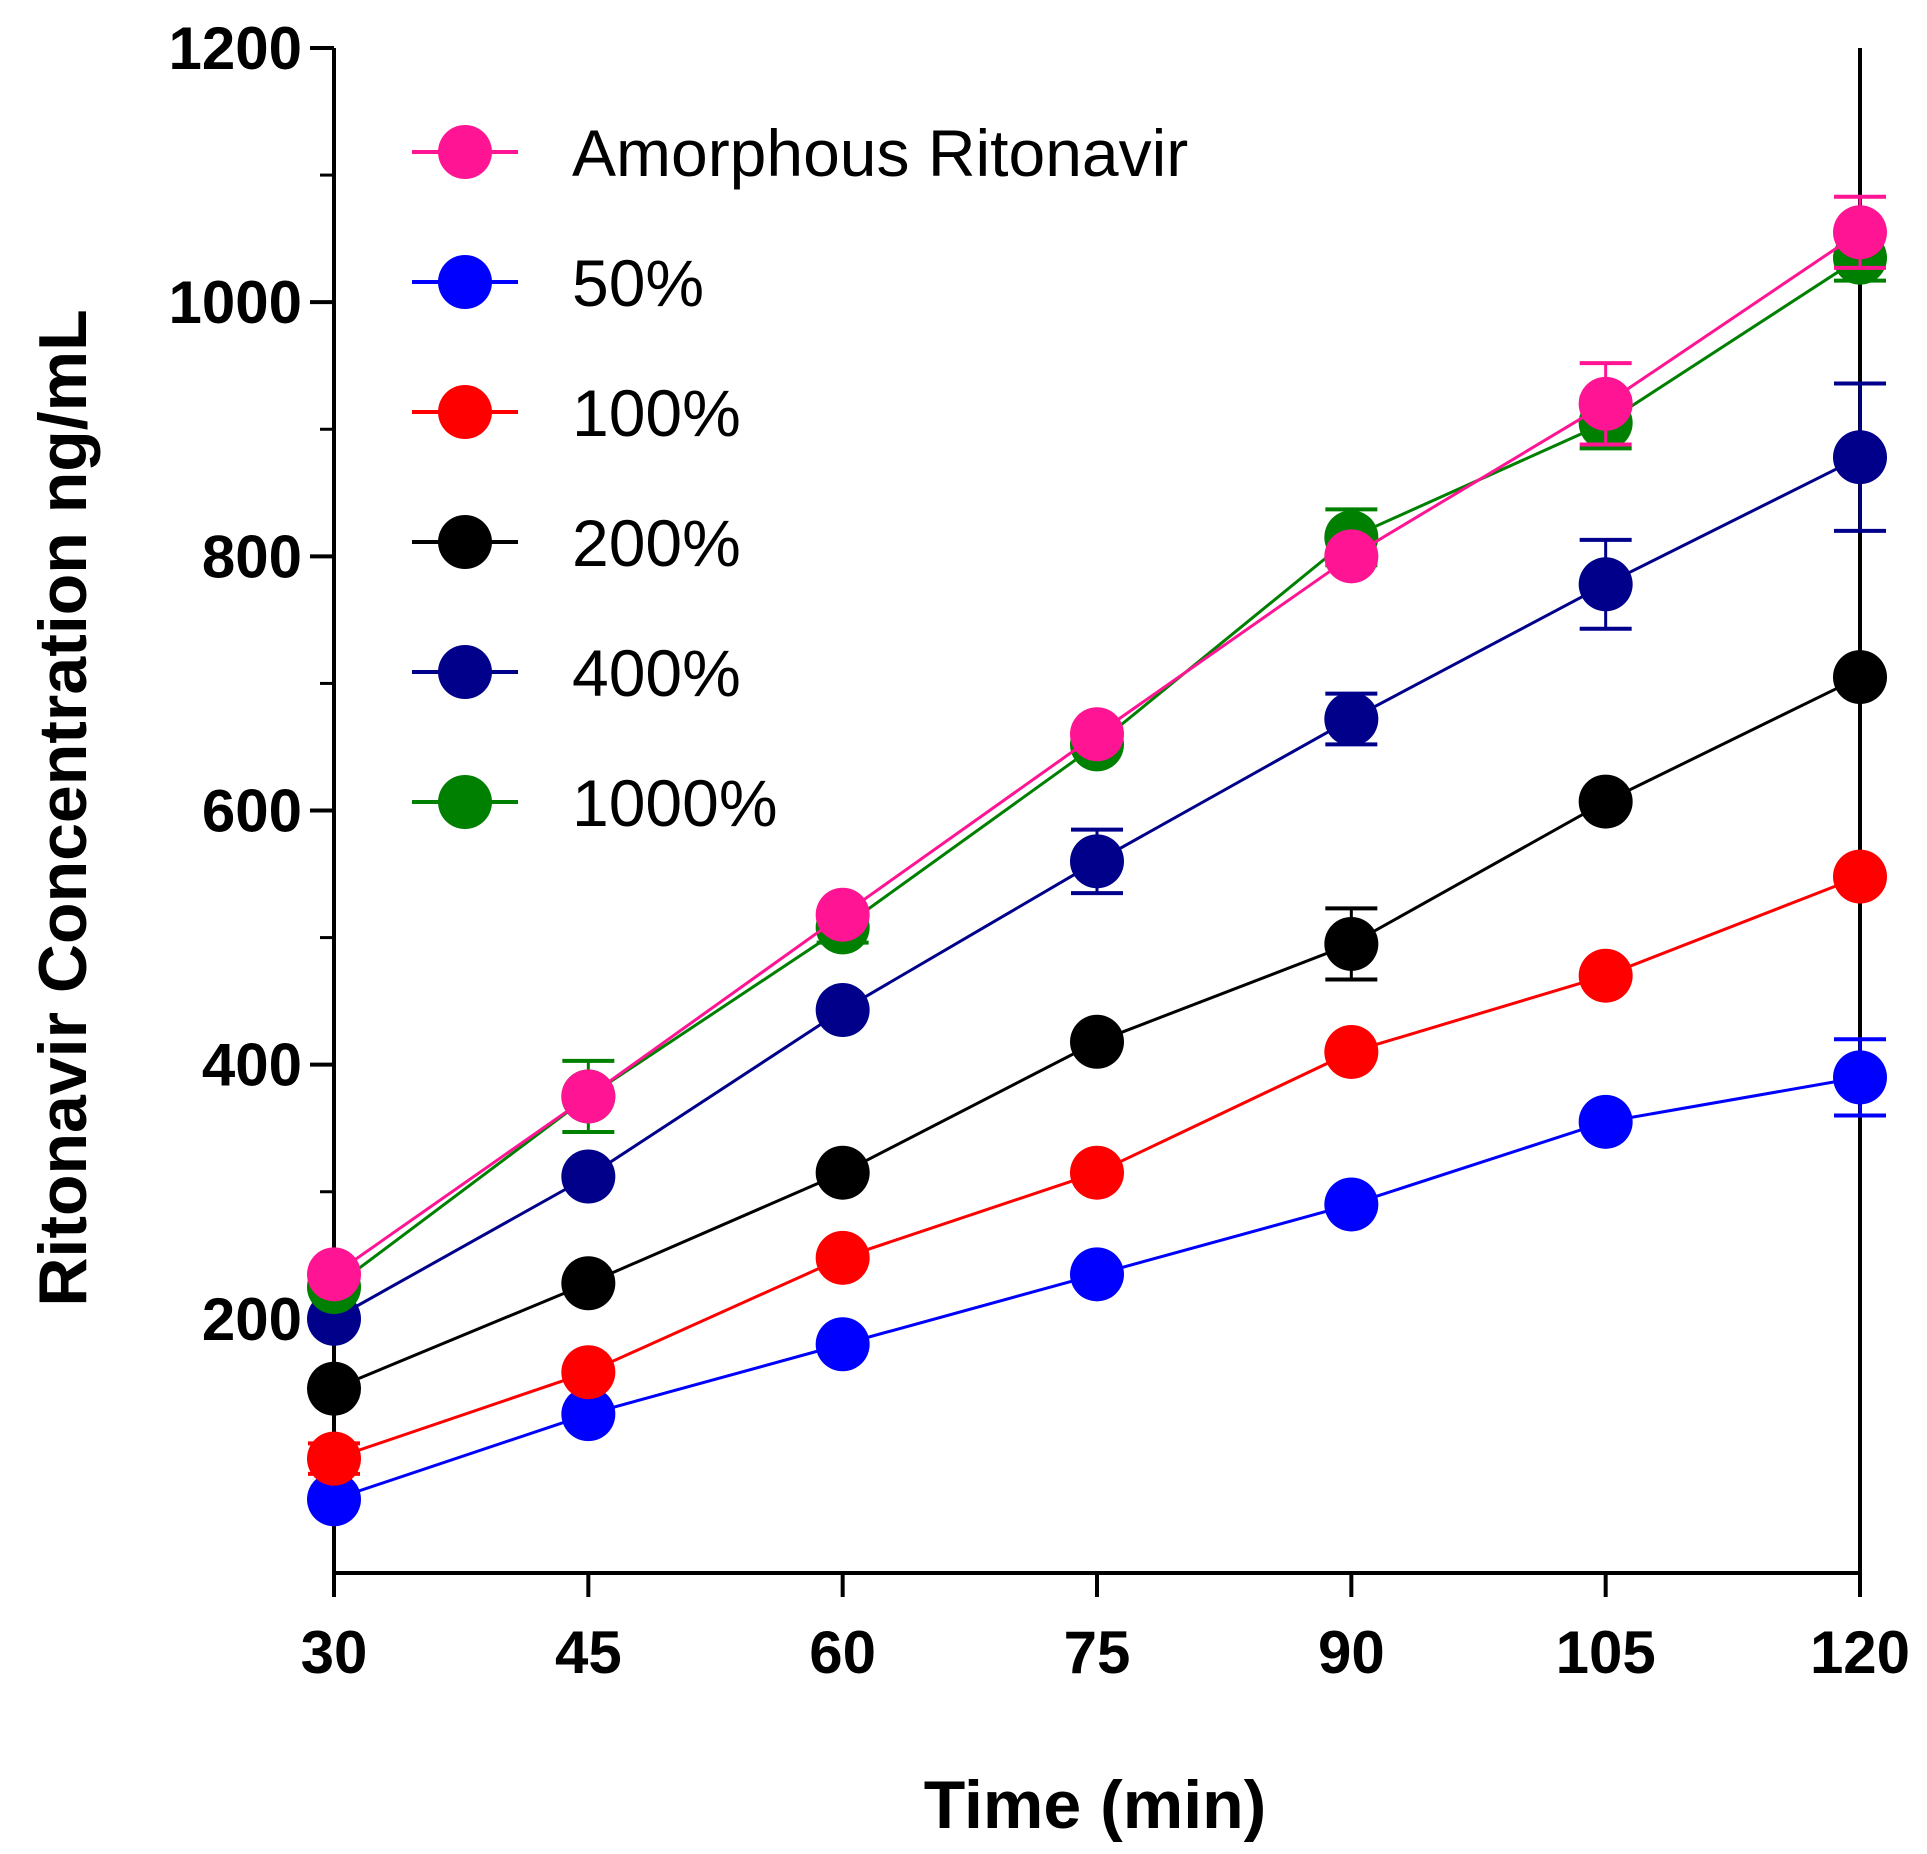  I want to click on legend-label: 200%, so click(656, 543).